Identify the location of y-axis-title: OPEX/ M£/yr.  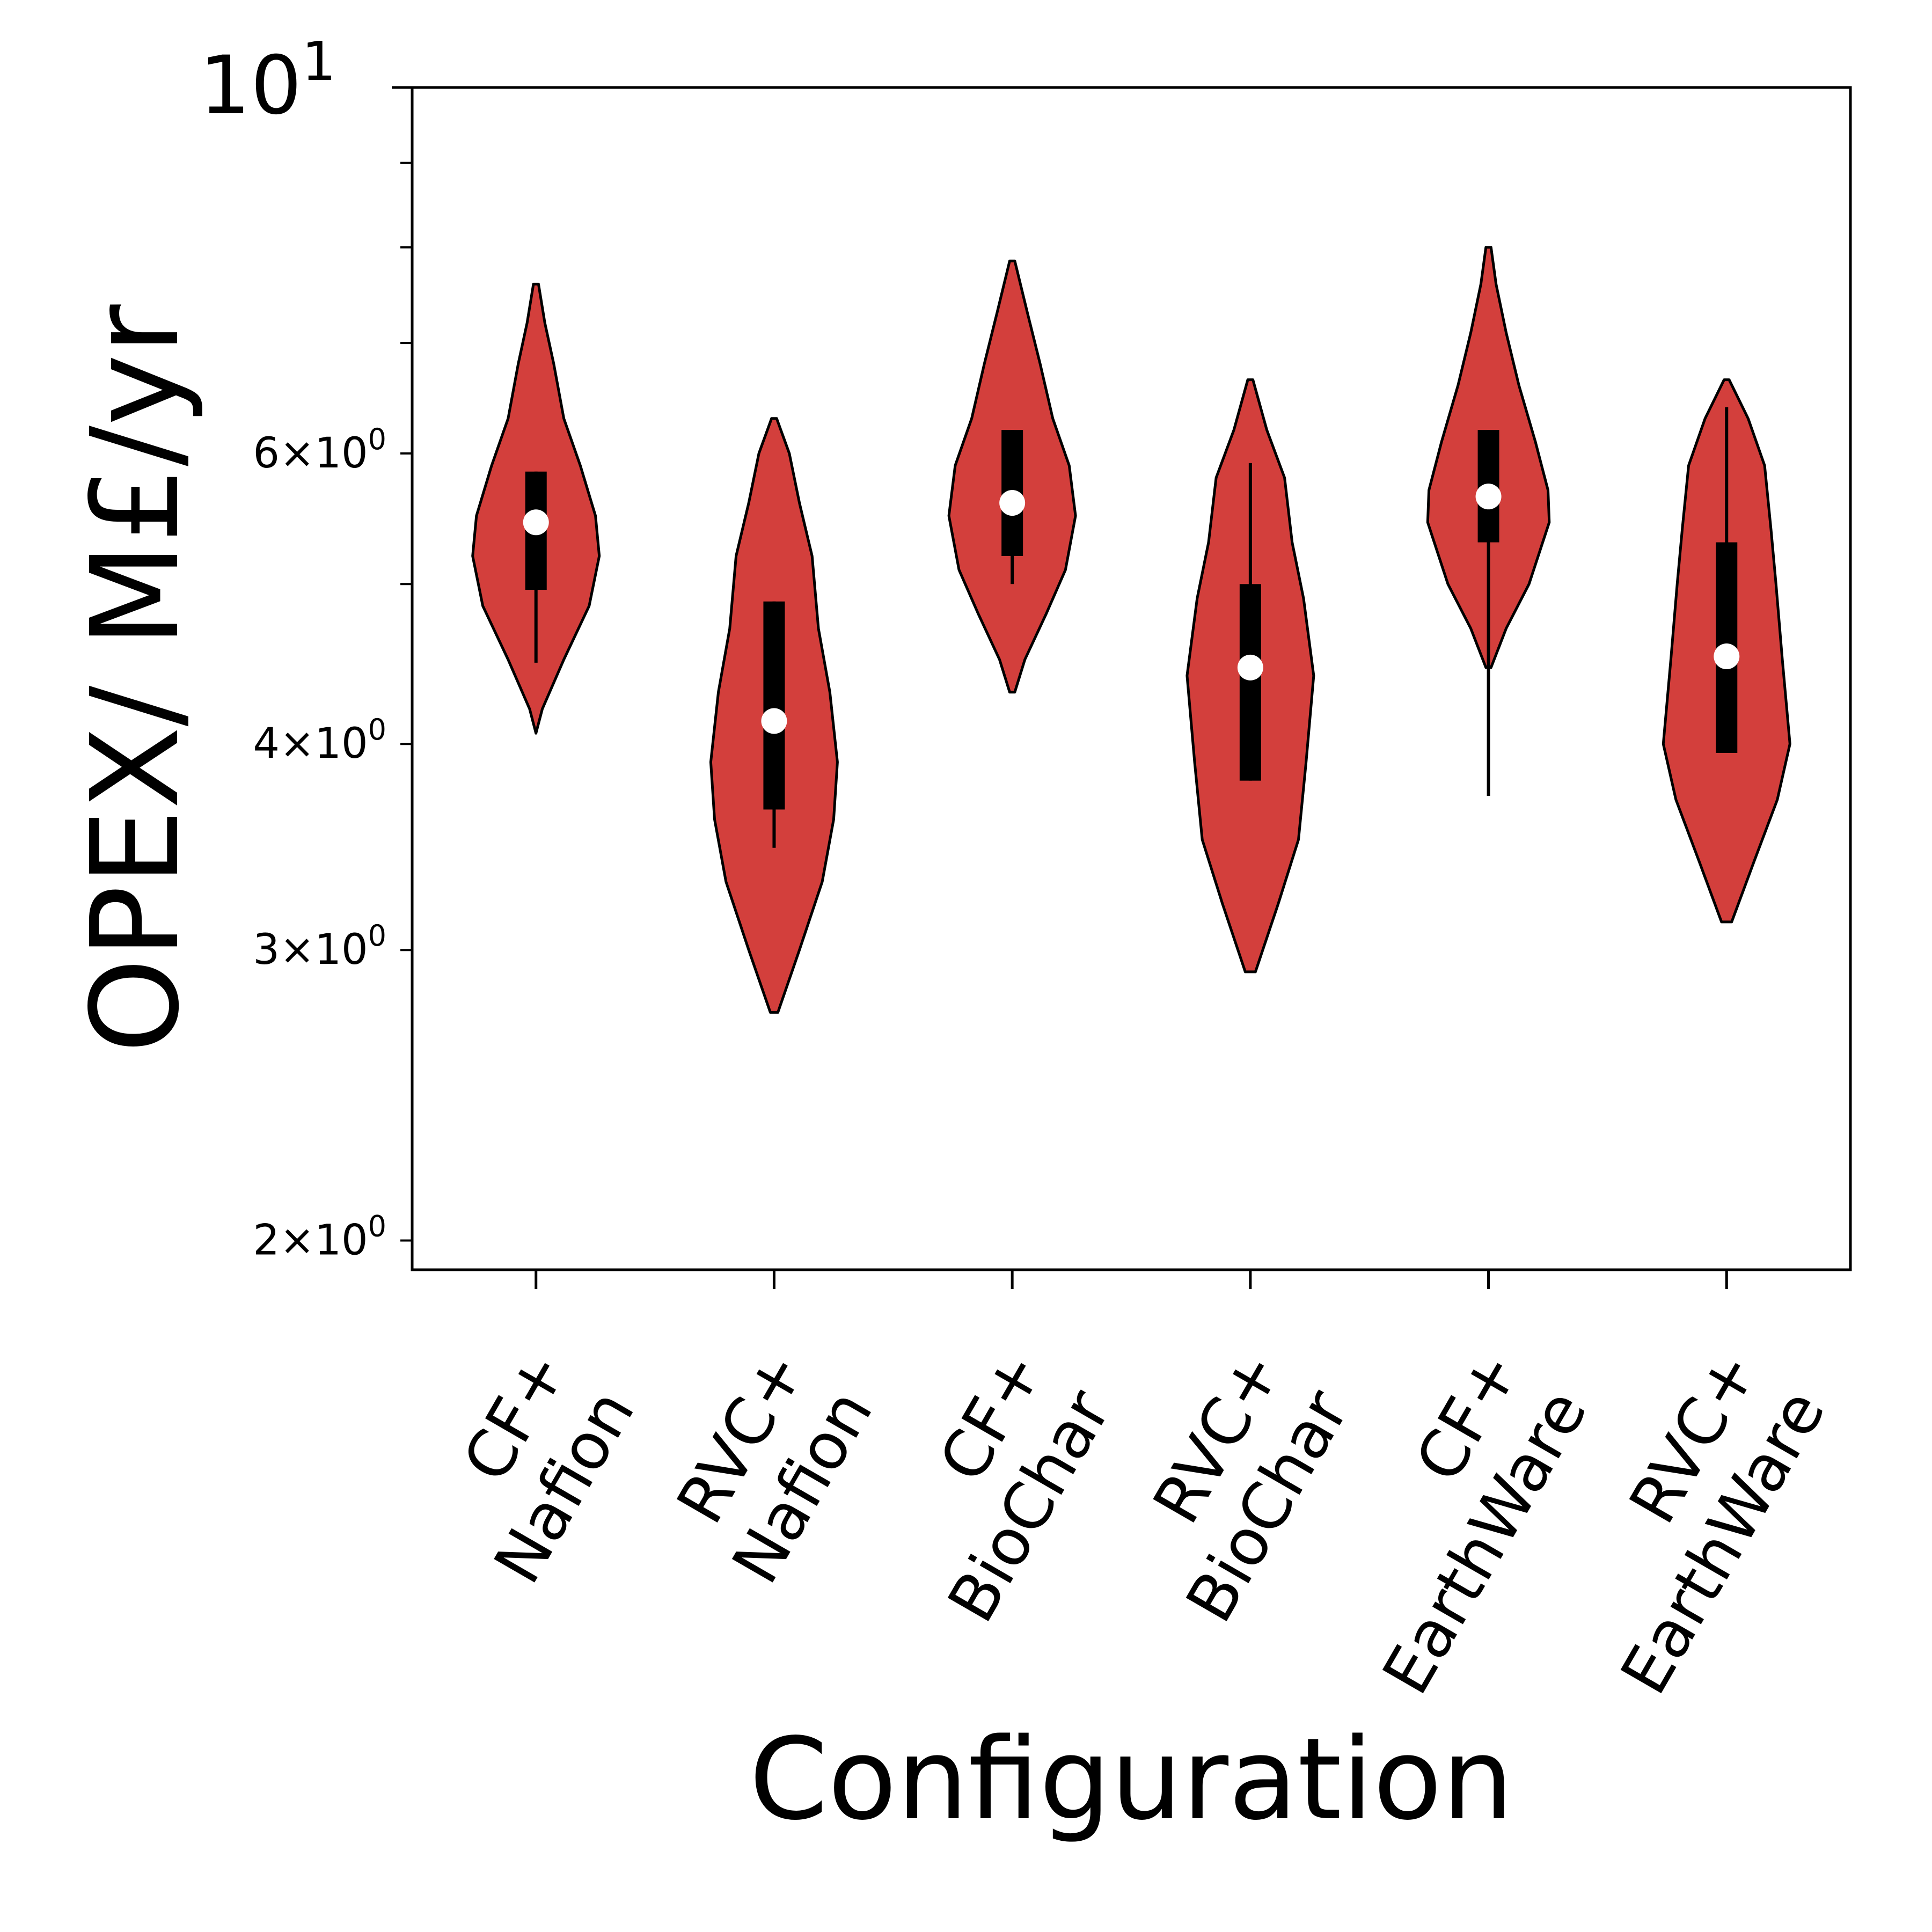
(135, 678).